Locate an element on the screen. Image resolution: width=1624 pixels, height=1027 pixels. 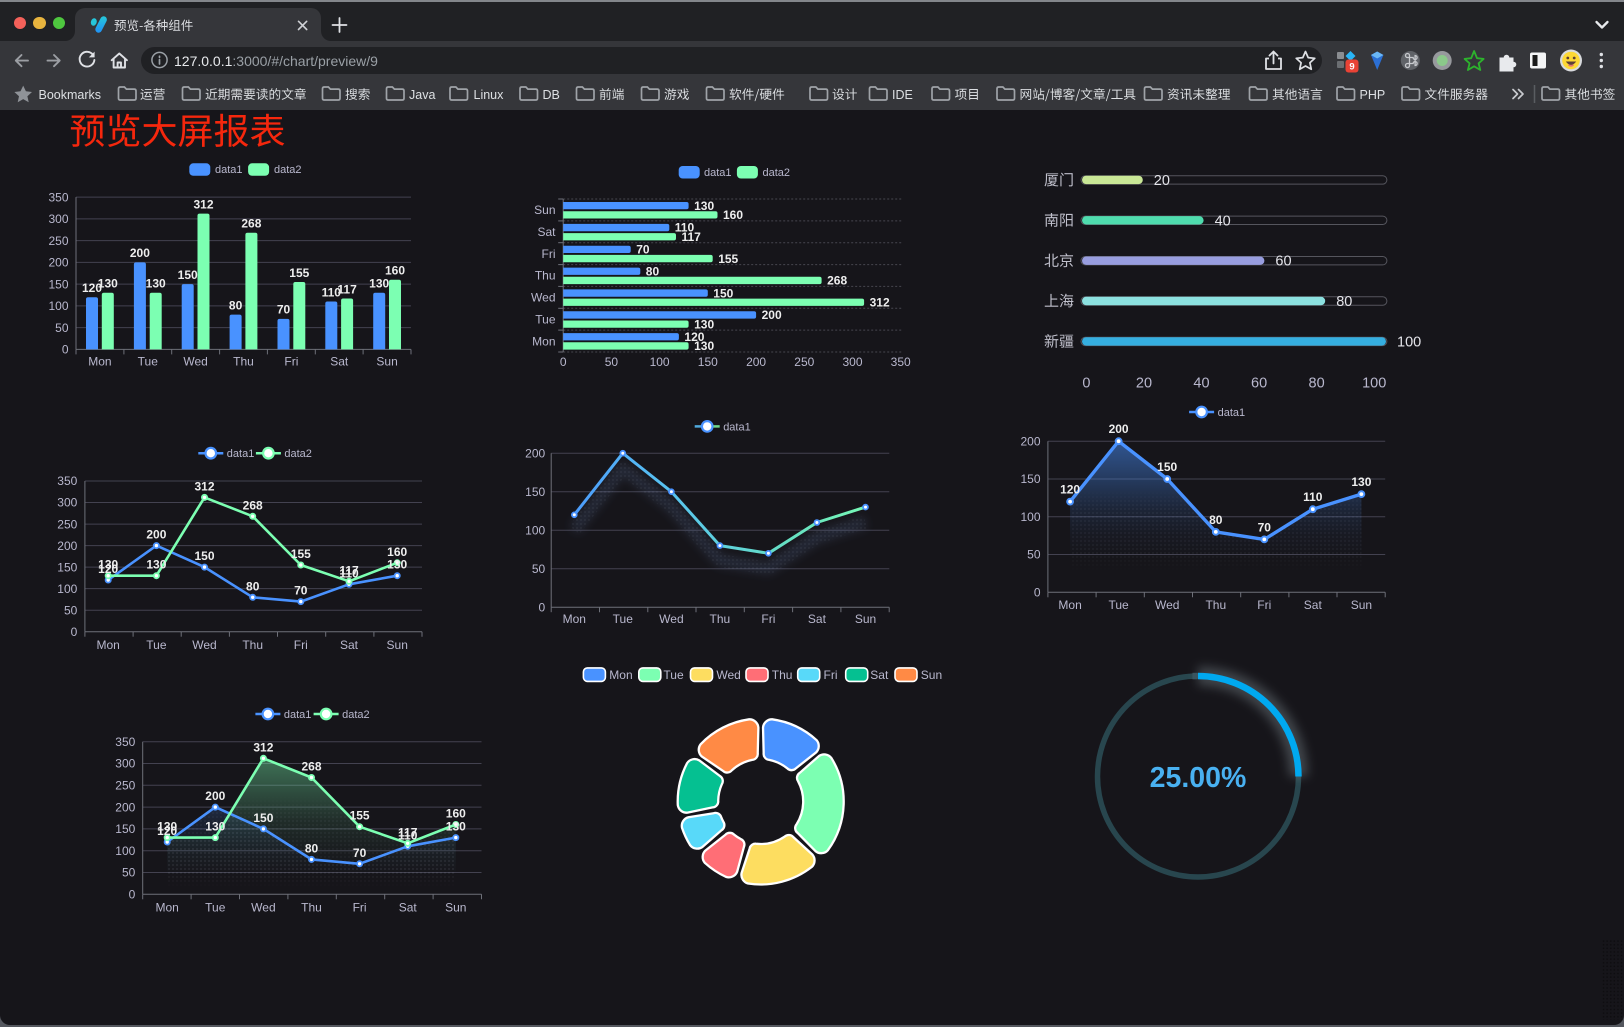
svg-text: 60 is located at coordinates (1283, 262).